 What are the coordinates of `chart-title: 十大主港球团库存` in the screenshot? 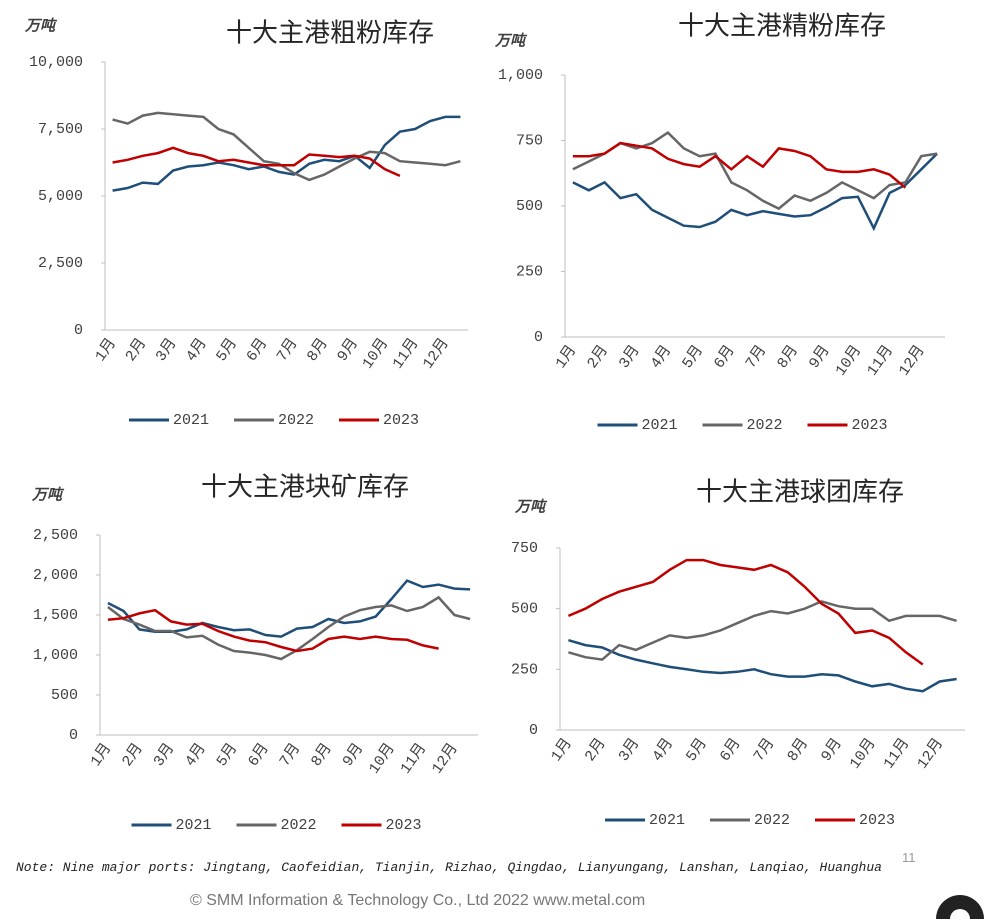 It's located at (800, 493).